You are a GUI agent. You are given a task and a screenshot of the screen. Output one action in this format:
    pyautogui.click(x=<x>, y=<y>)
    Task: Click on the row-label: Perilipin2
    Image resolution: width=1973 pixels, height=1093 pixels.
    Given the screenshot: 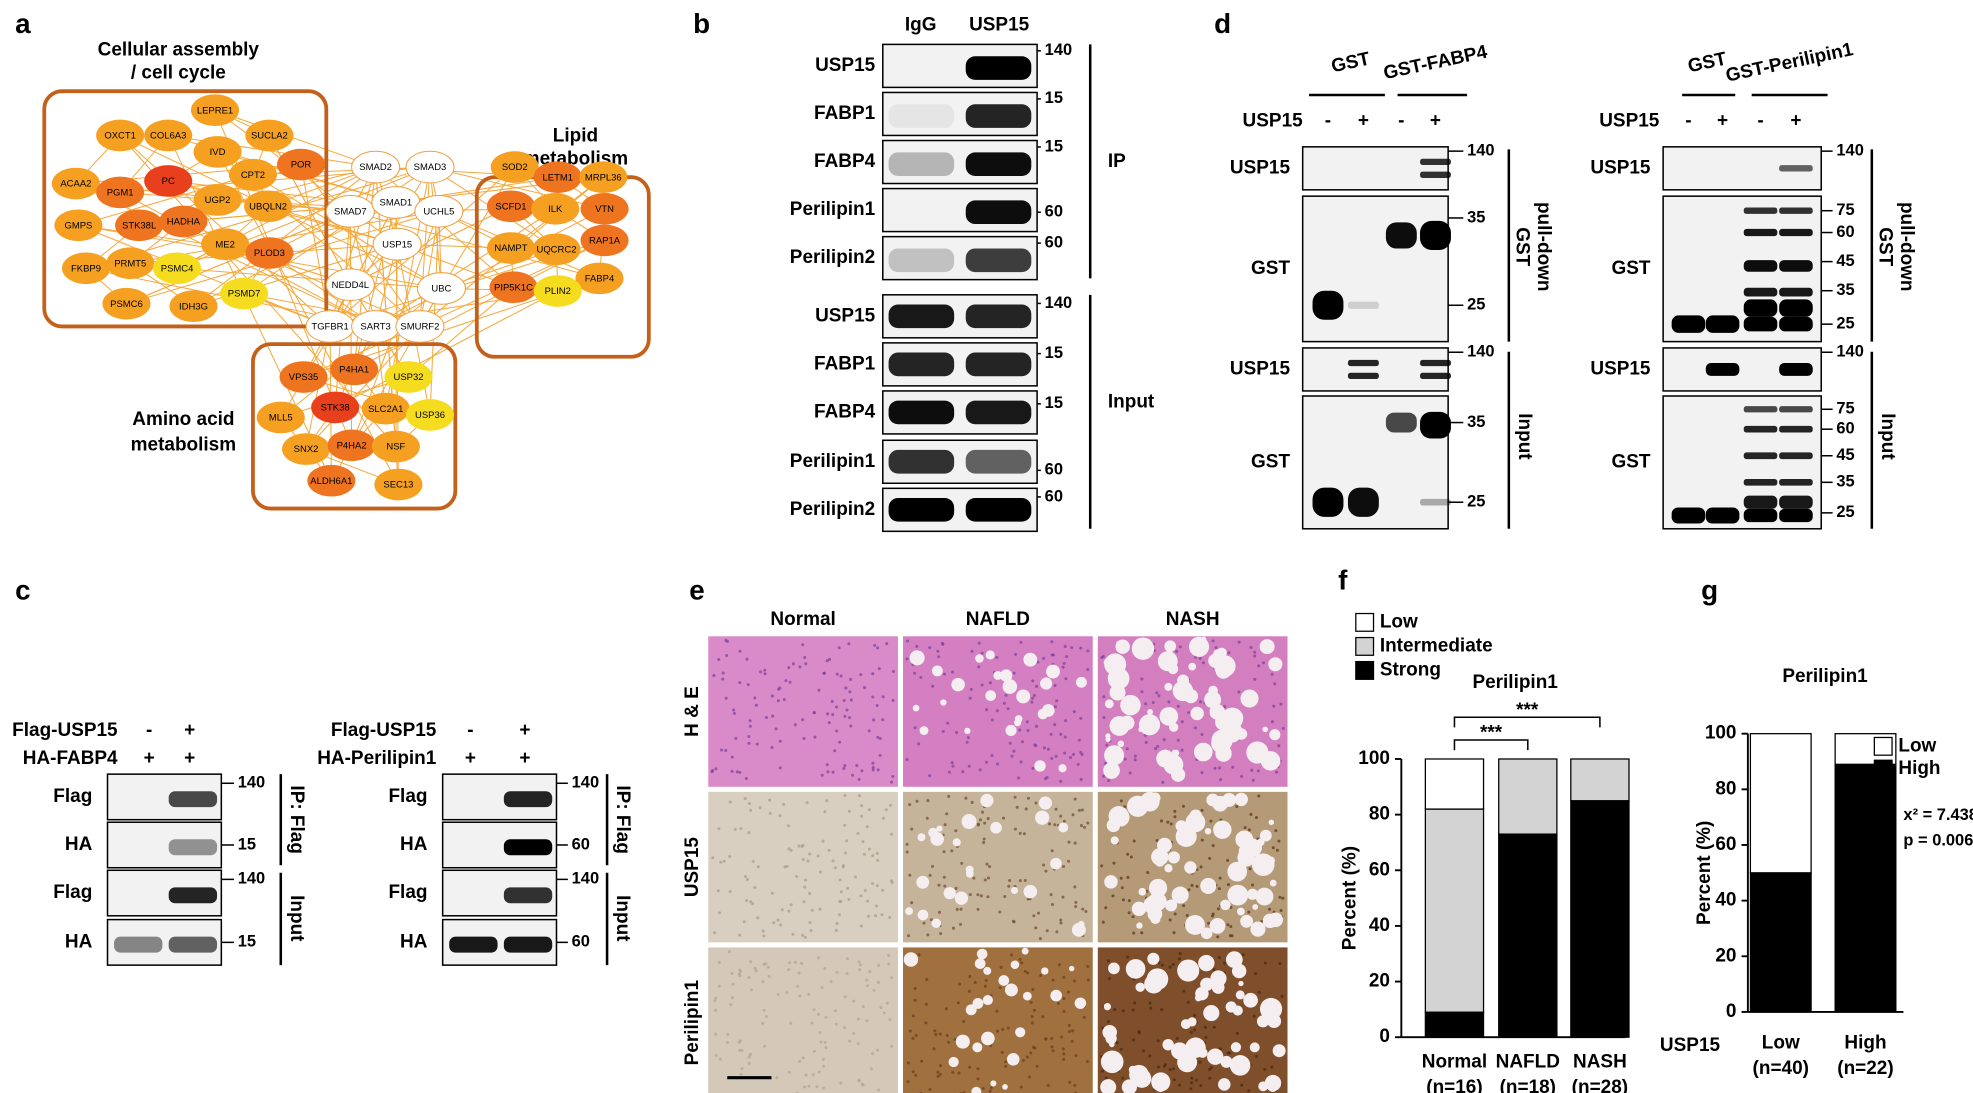 What is the action you would take?
    pyautogui.click(x=832, y=257)
    